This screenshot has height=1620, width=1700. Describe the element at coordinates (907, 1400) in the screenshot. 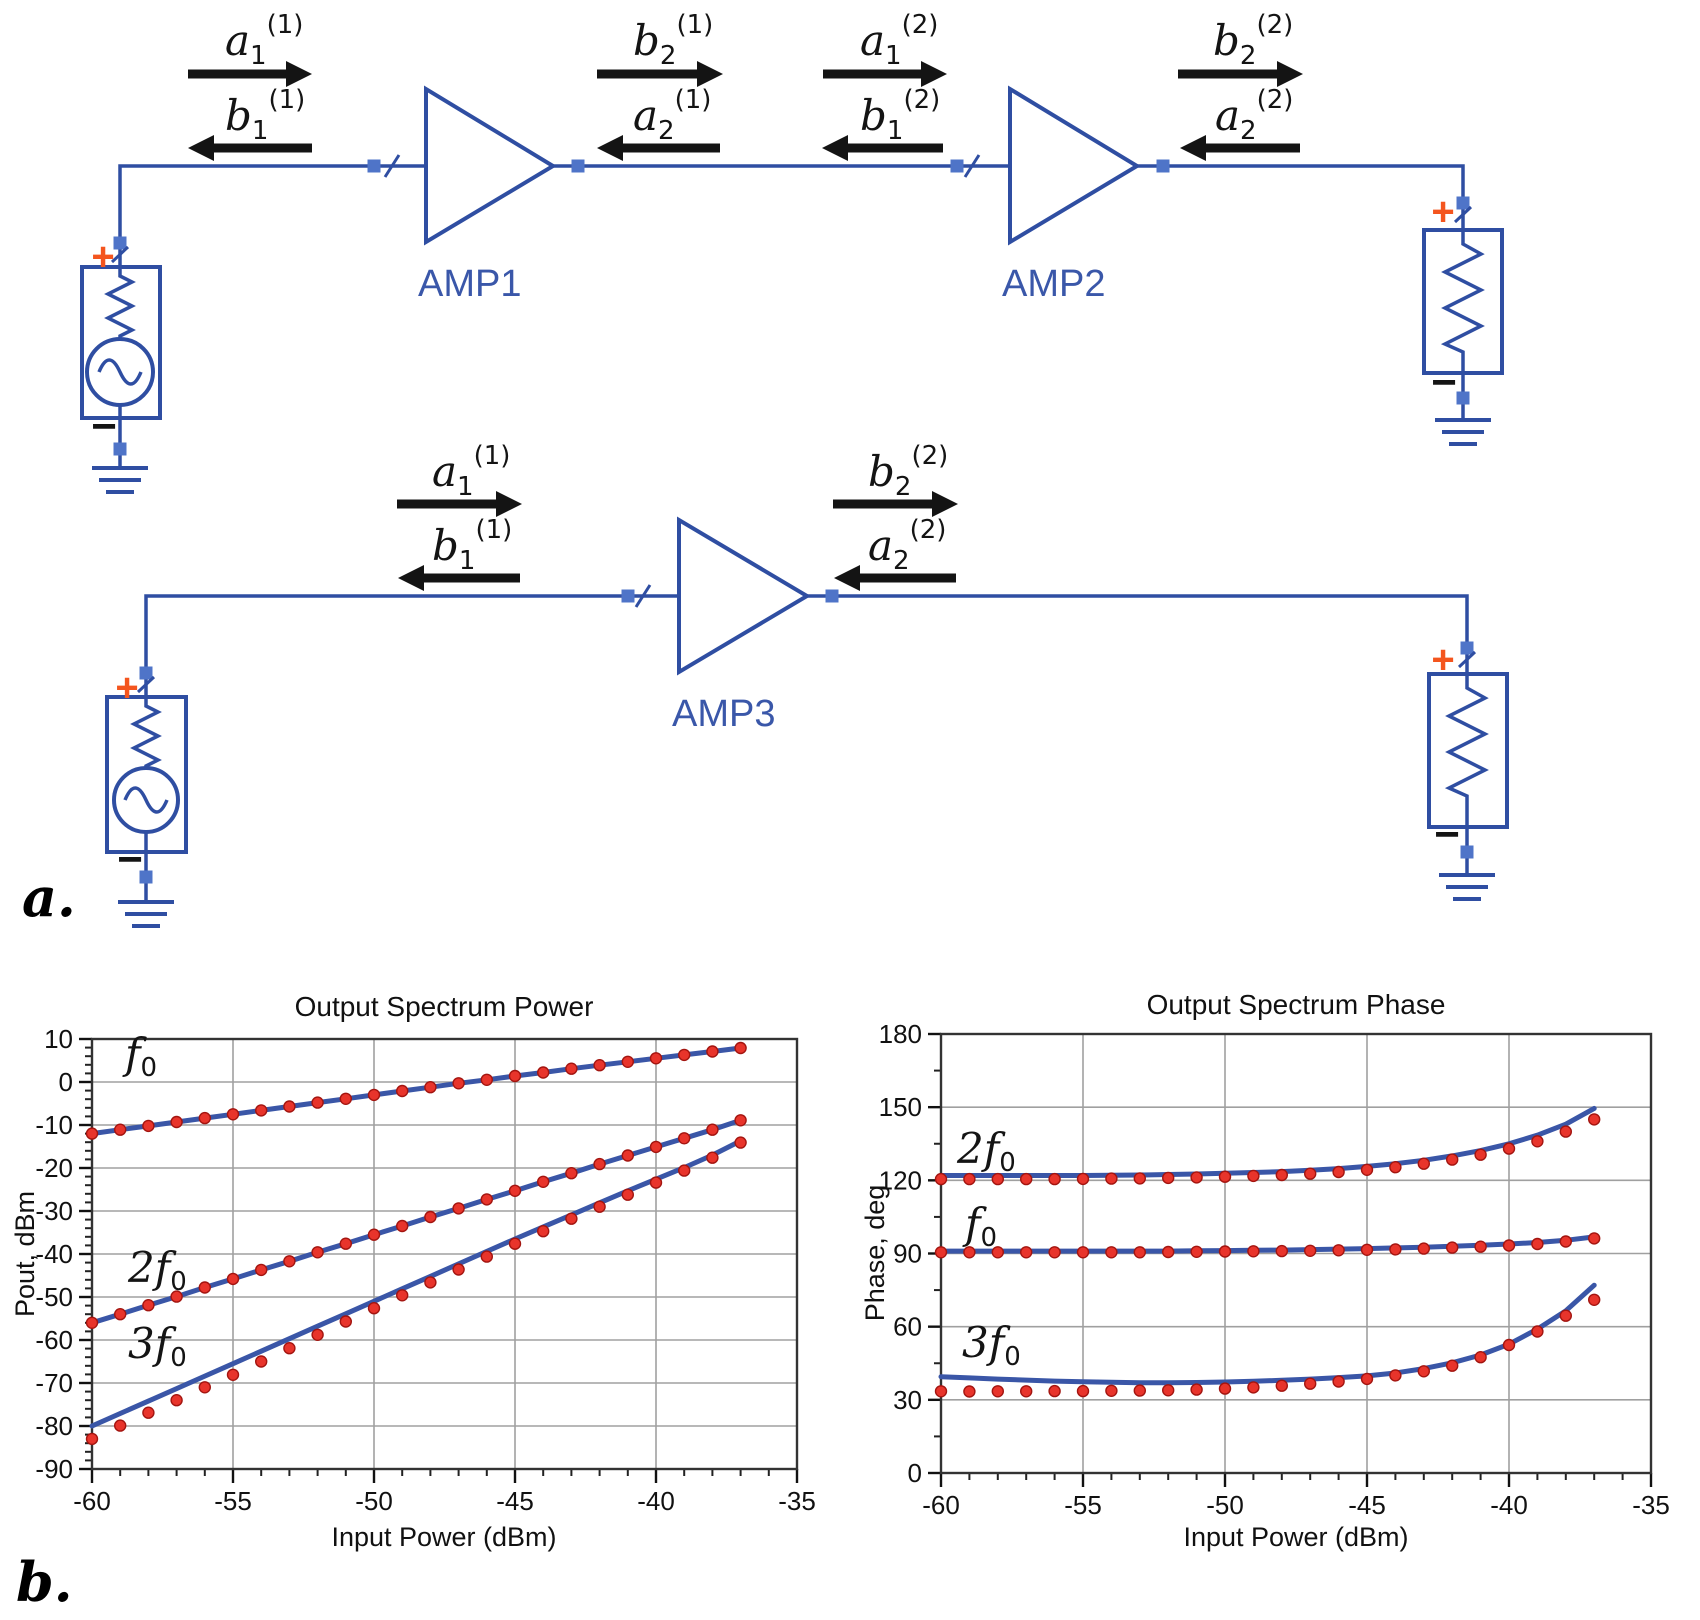

I see `y-tick-label: 30` at that location.